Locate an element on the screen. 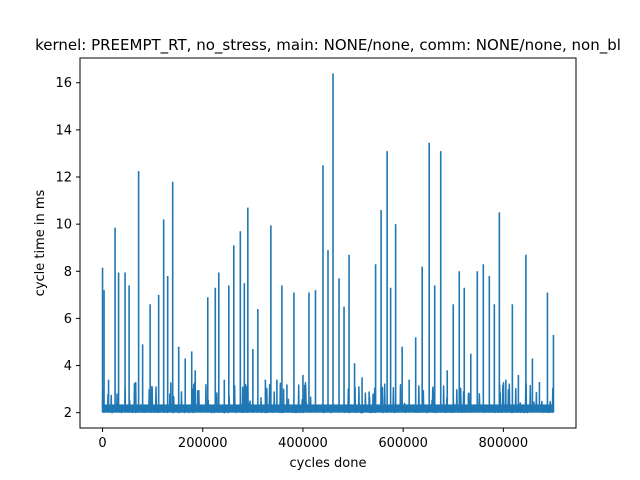 This screenshot has height=480, width=640. x-tick-label: 600000 is located at coordinates (403, 443).